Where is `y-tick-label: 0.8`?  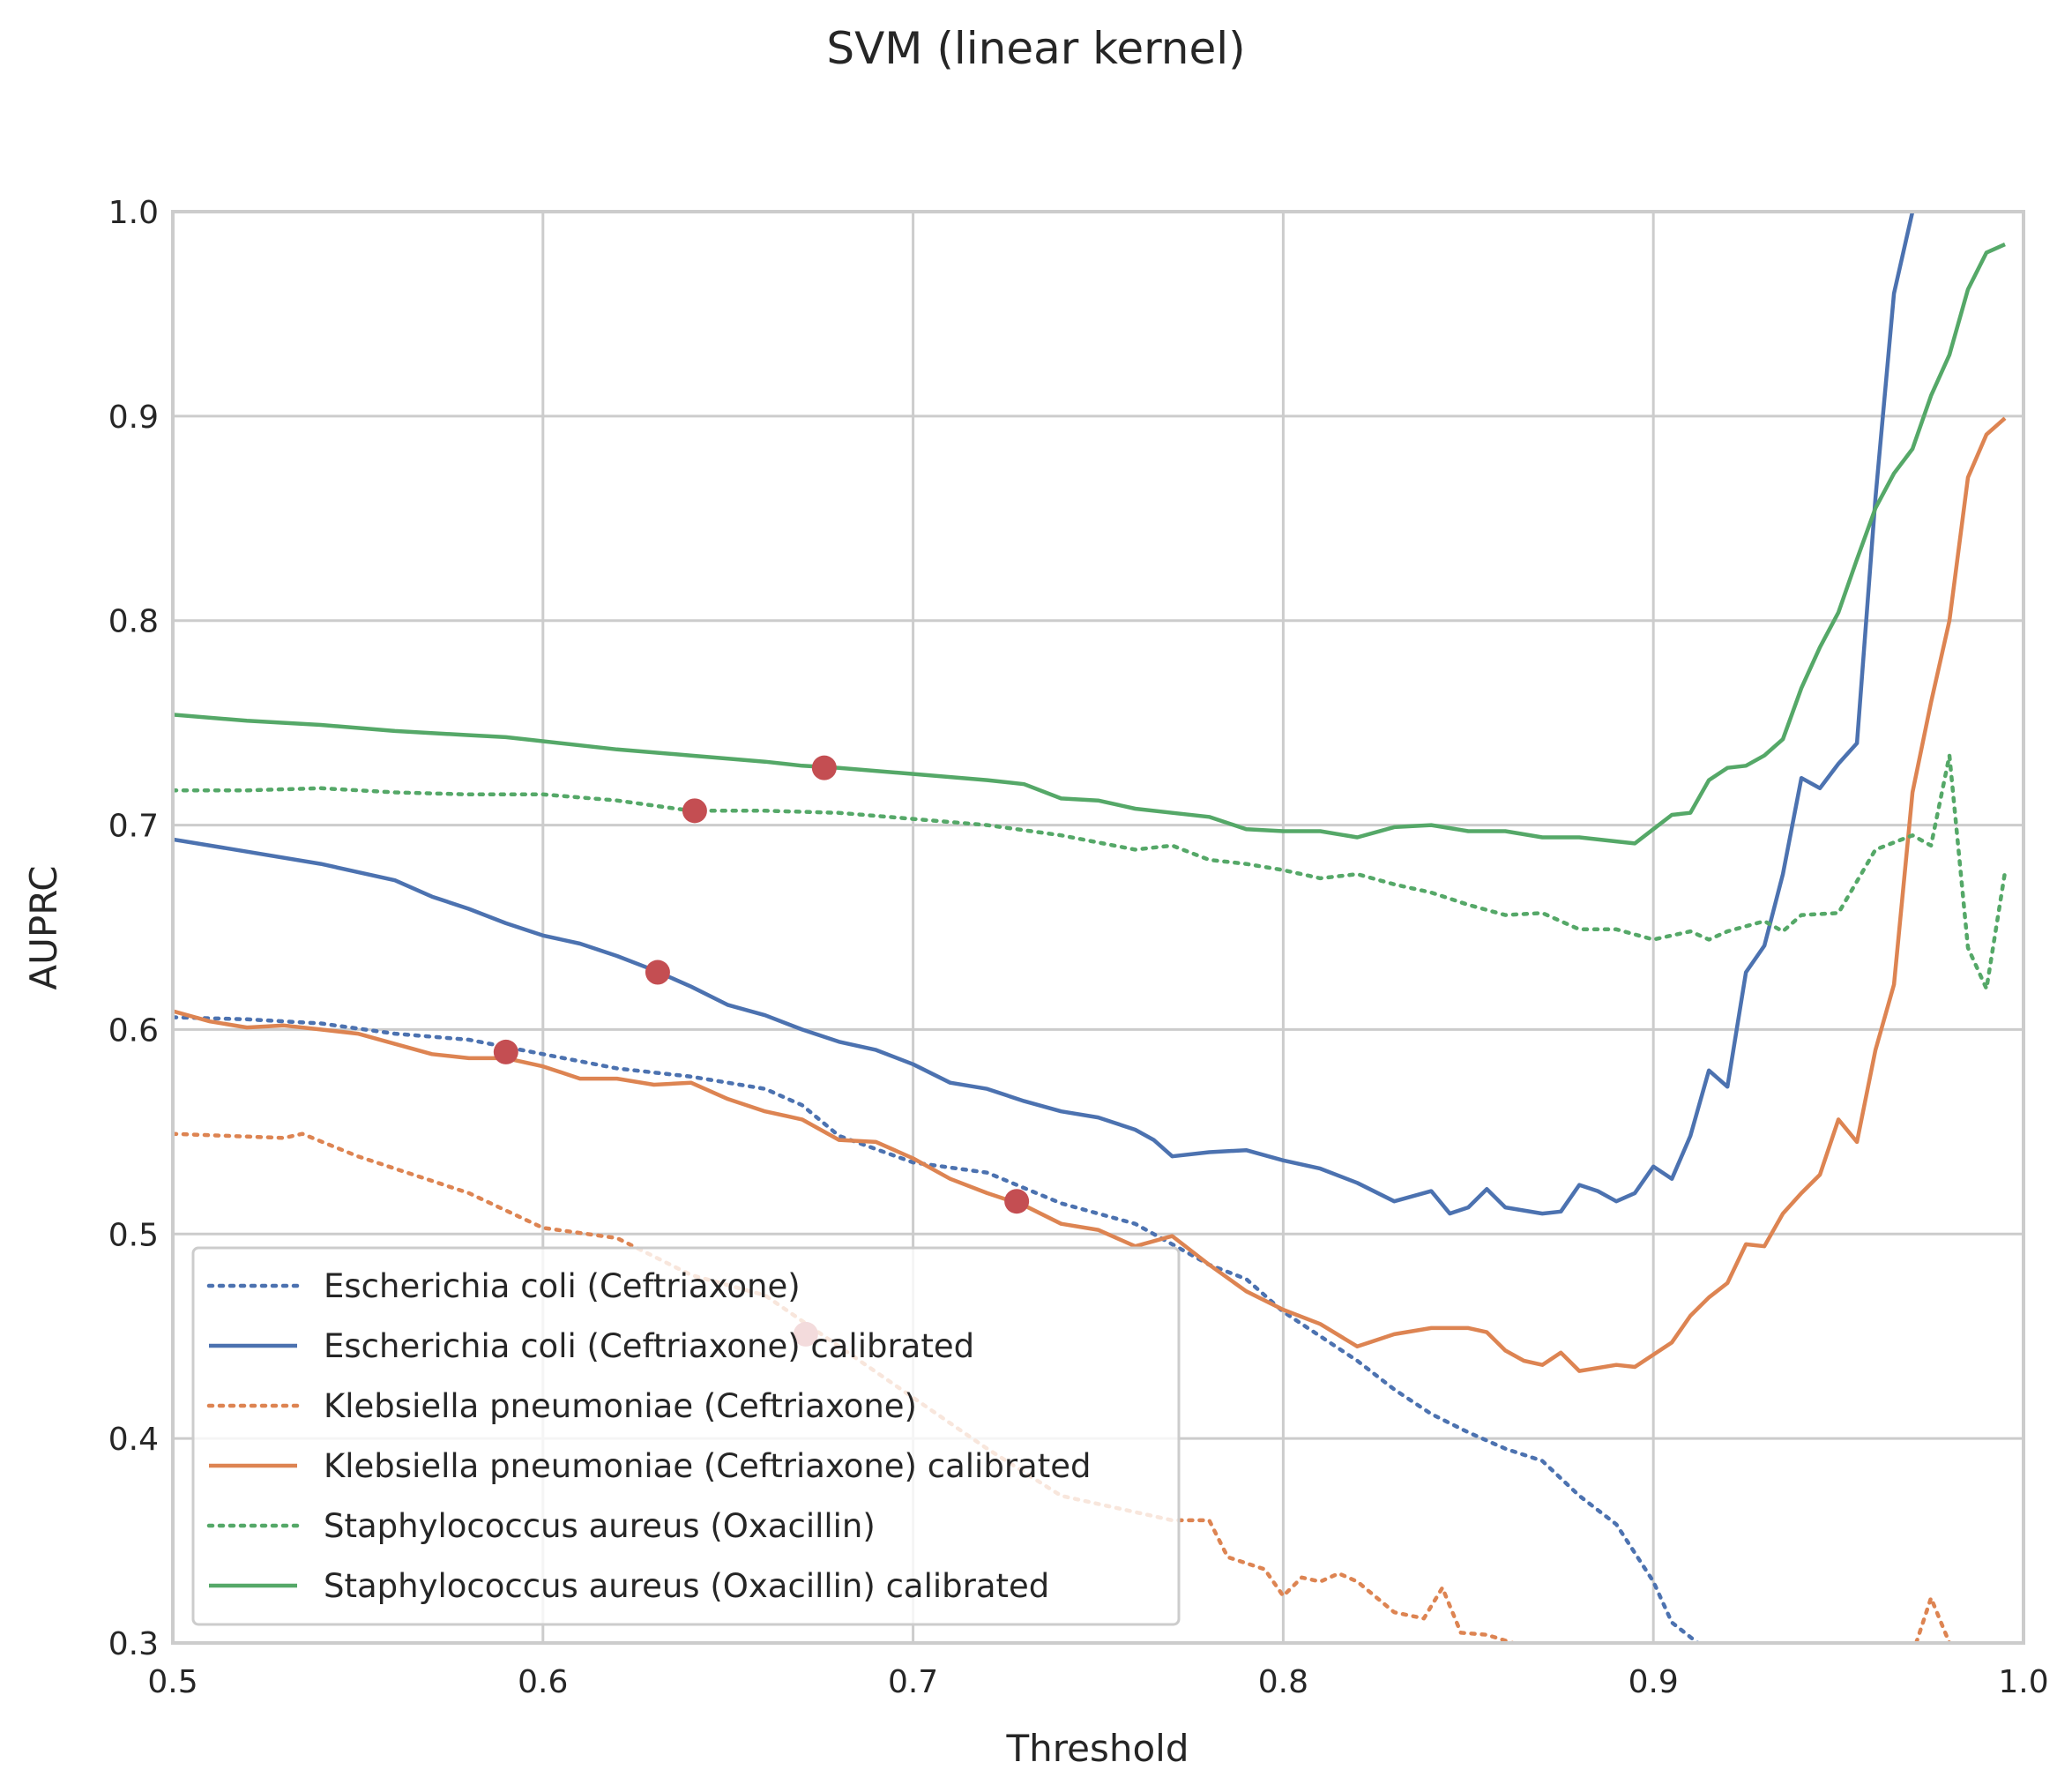
y-tick-label: 0.8 is located at coordinates (133, 622).